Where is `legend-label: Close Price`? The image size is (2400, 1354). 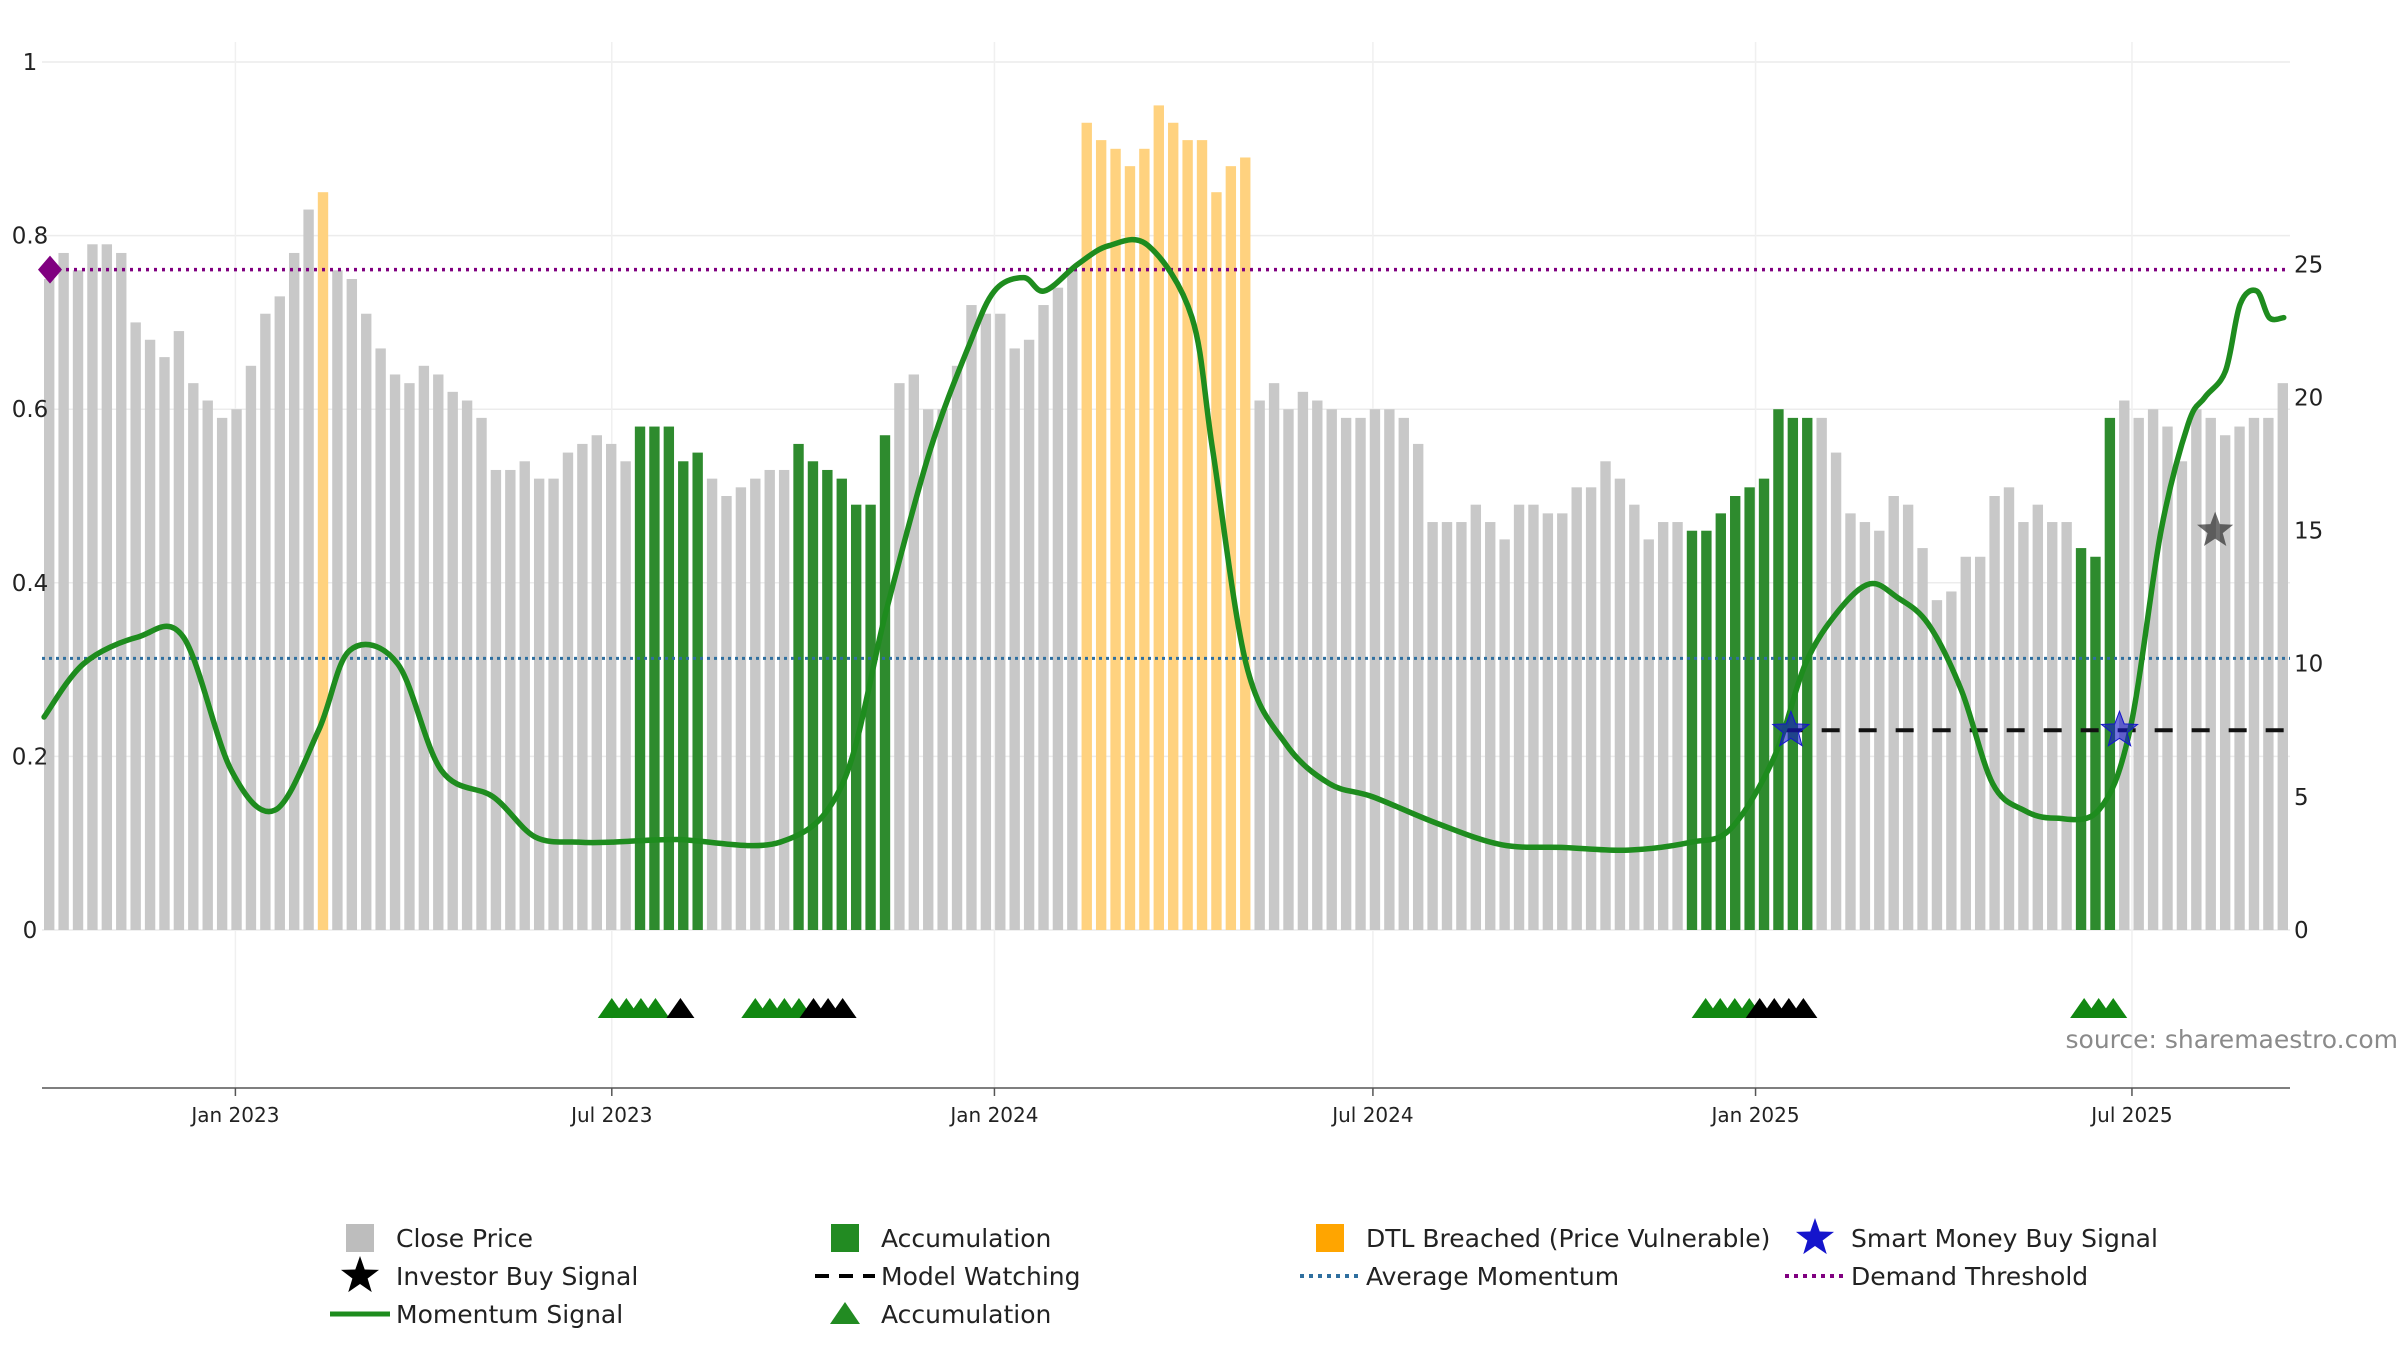
legend-label: Close Price is located at coordinates (464, 1238).